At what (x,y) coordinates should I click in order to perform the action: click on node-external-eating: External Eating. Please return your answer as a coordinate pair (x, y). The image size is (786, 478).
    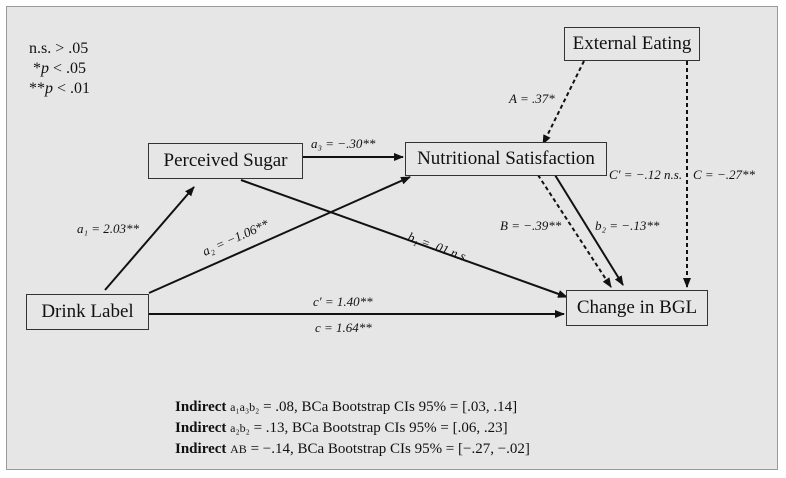
    Looking at the image, I should click on (632, 44).